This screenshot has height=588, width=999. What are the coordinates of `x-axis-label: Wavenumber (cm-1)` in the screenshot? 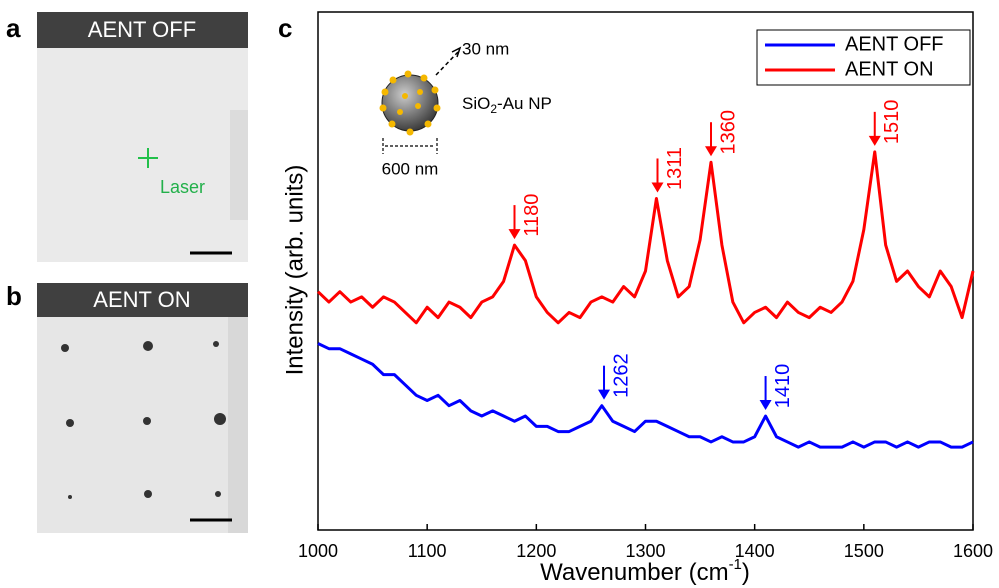 It's located at (645, 571).